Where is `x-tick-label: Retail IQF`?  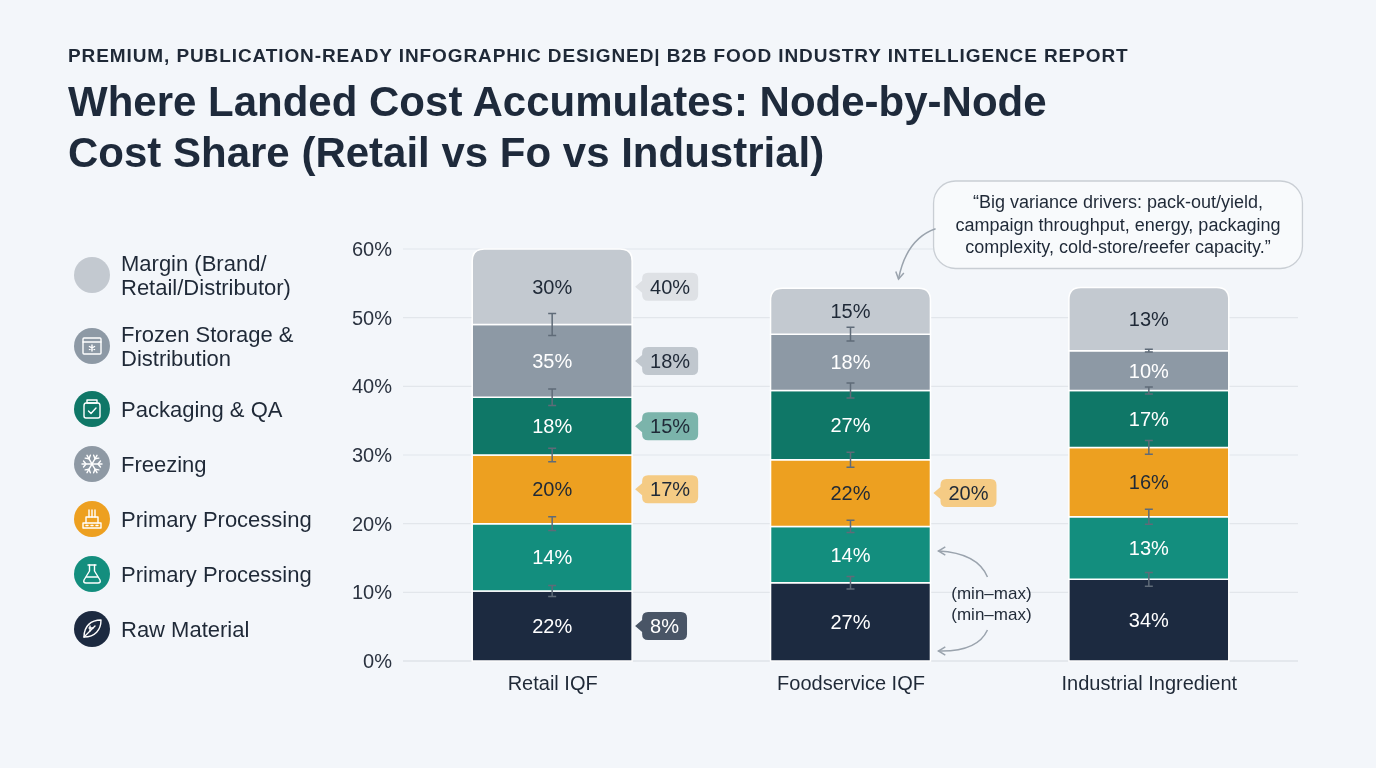
x-tick-label: Retail IQF is located at coordinates (552, 683).